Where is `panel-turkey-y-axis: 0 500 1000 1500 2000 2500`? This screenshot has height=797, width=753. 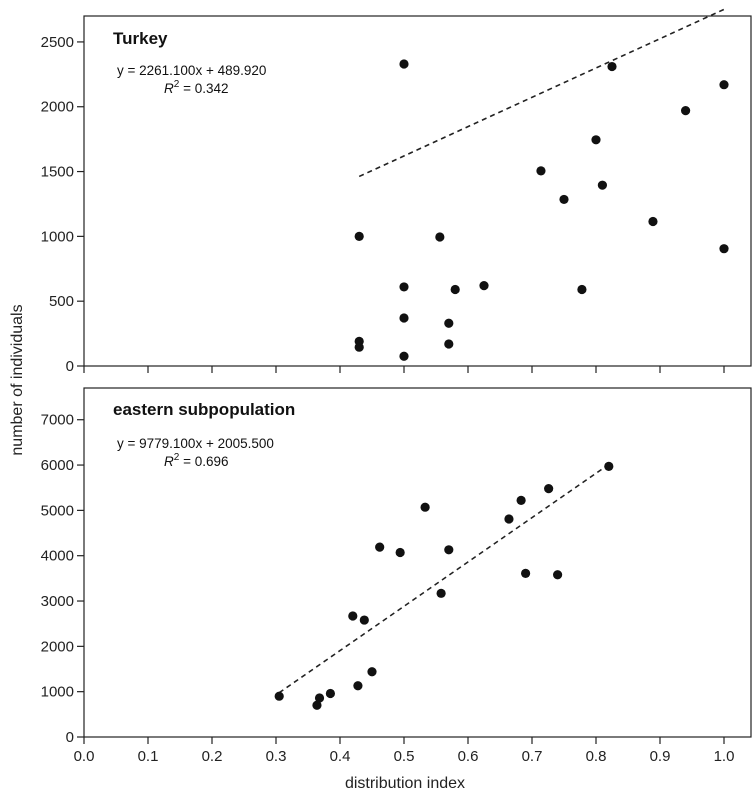 panel-turkey-y-axis: 0 500 1000 1500 2000 2500 is located at coordinates (62, 204).